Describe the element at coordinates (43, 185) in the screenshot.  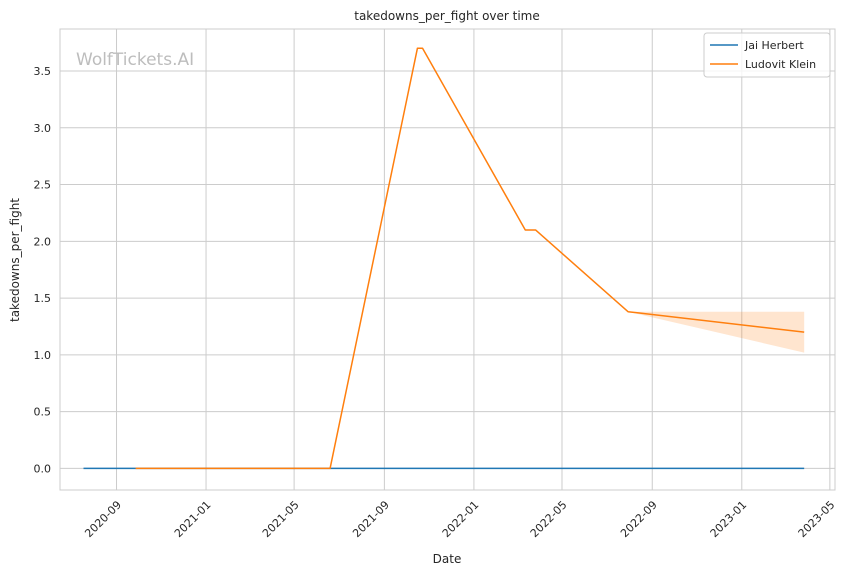
I see `y-tick-label: 2.5` at that location.